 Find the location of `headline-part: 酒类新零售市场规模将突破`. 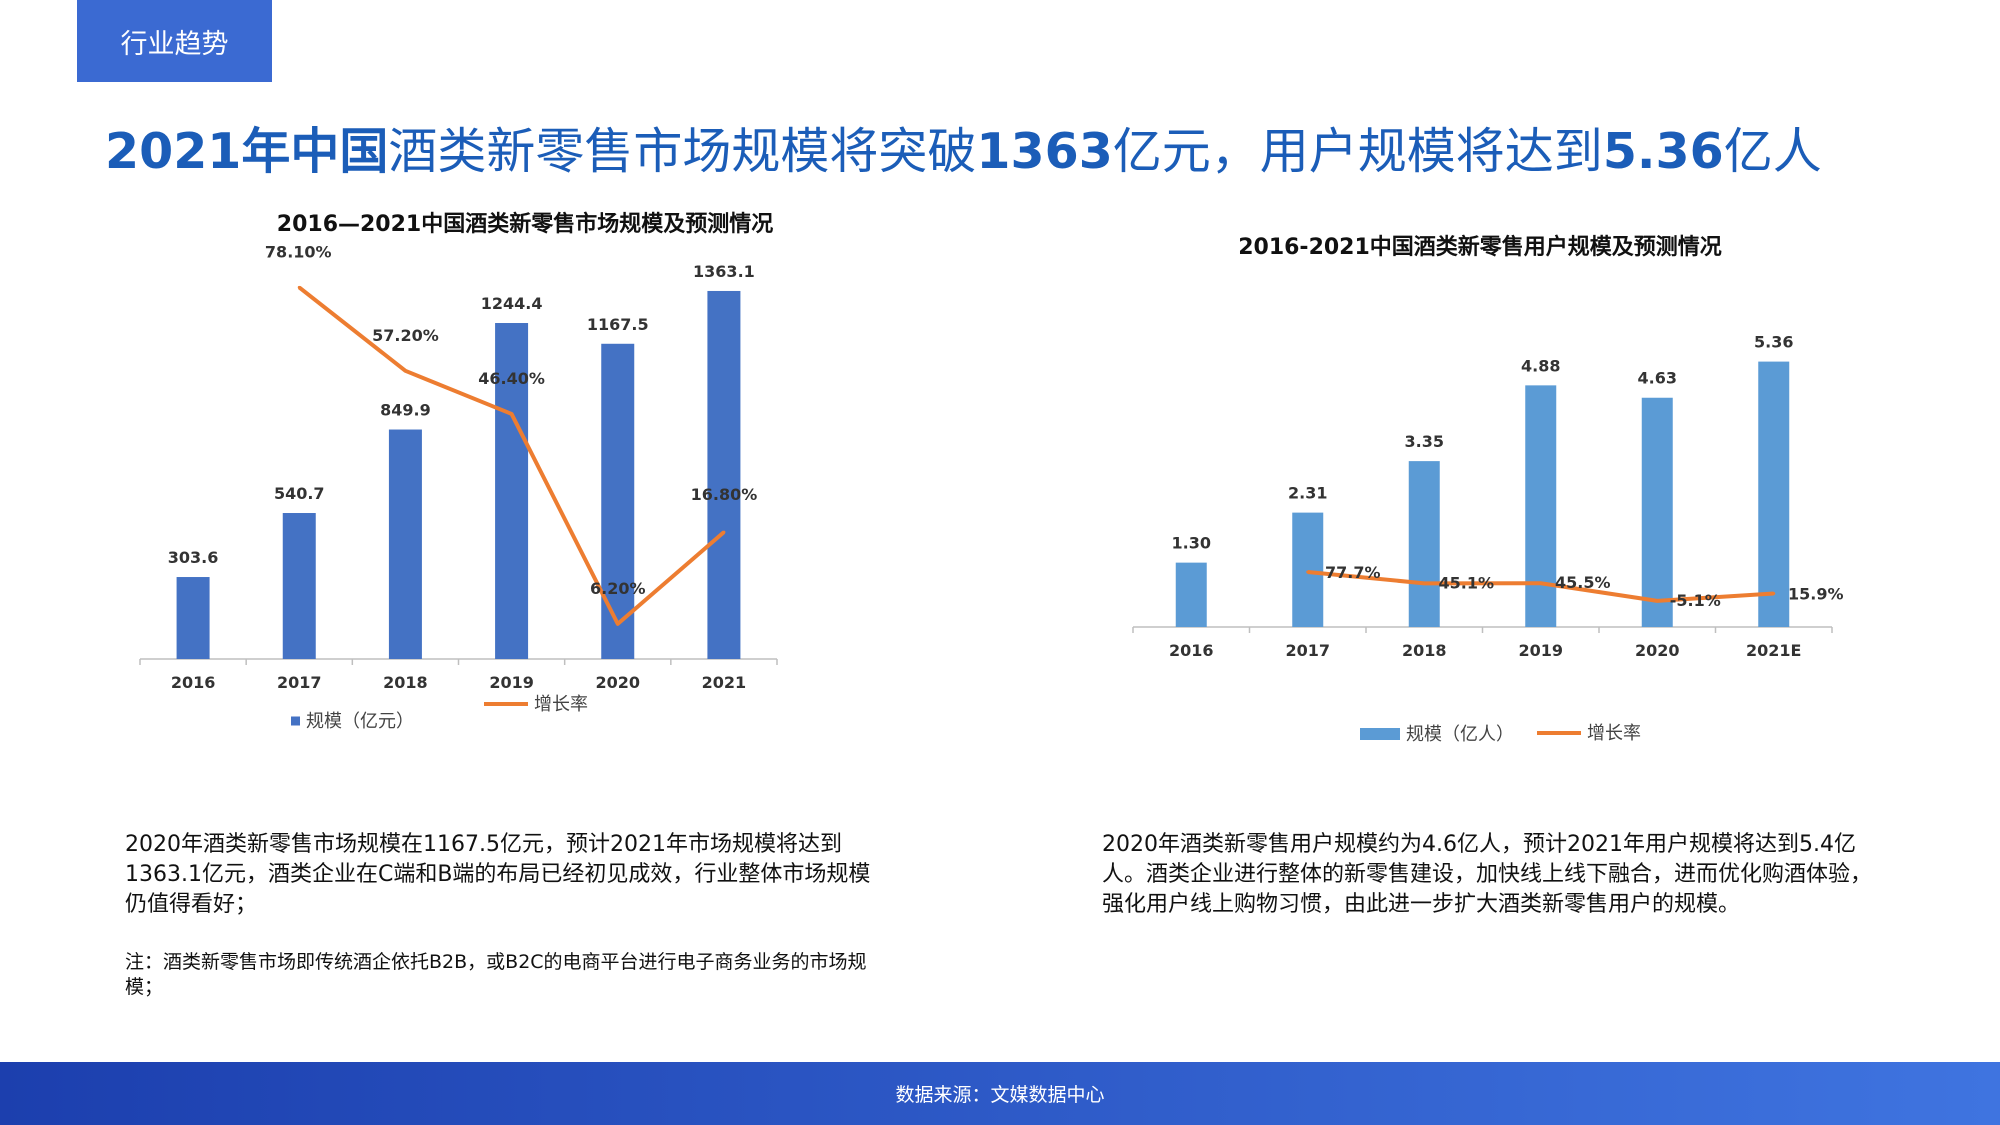

headline-part: 酒类新零售市场规模将突破 is located at coordinates (682, 151).